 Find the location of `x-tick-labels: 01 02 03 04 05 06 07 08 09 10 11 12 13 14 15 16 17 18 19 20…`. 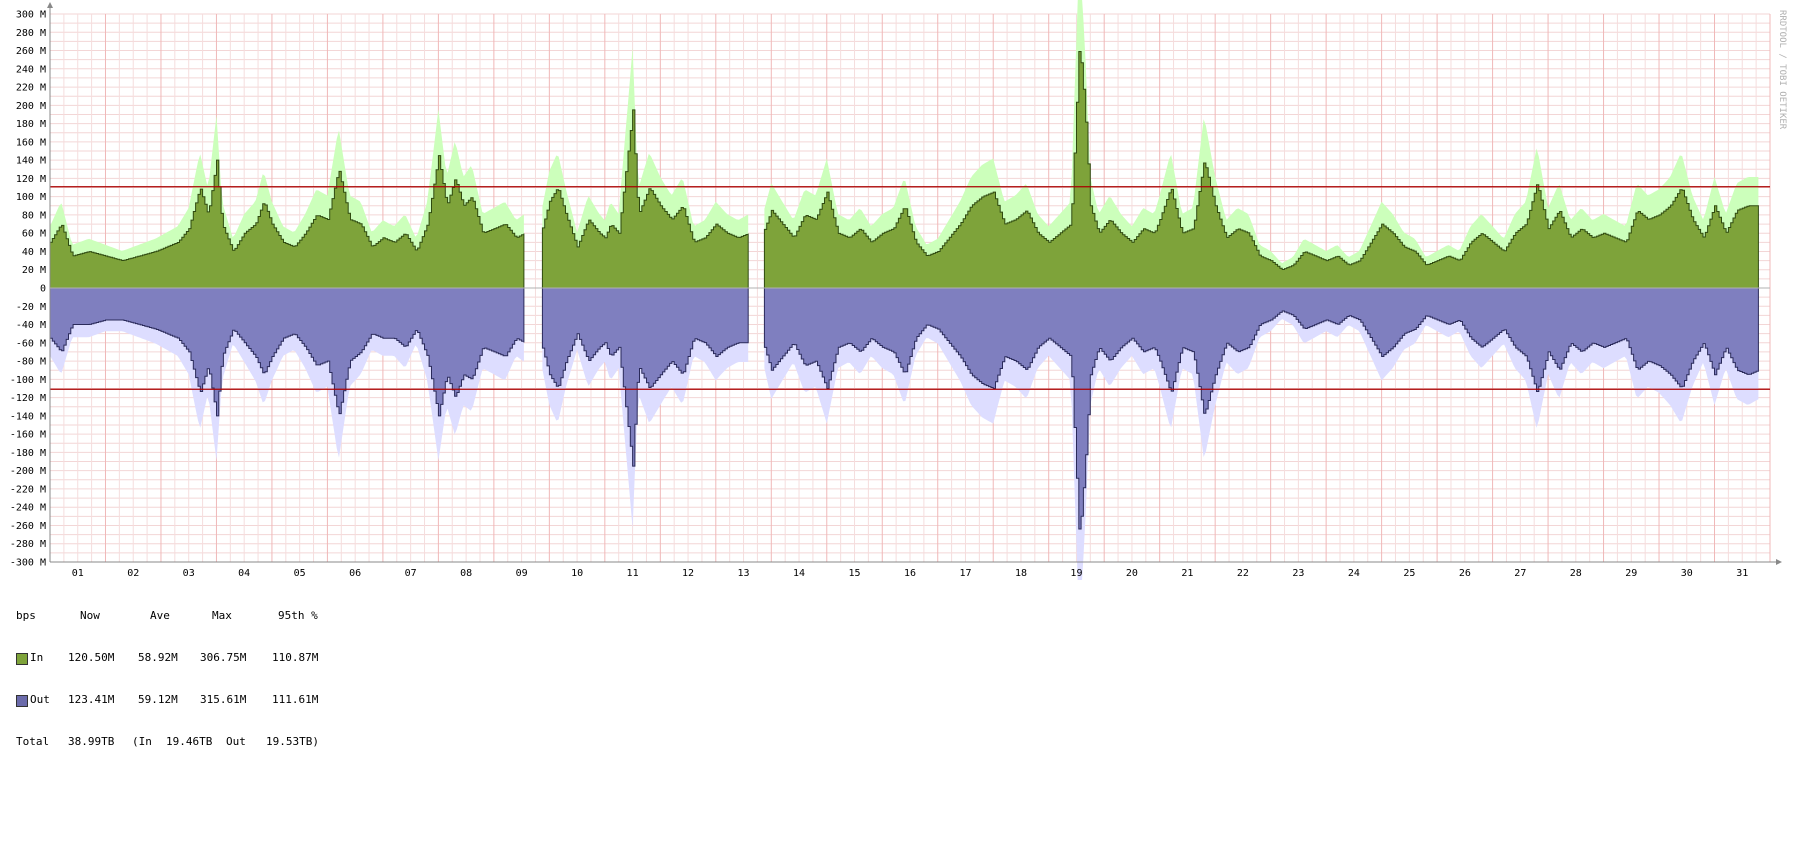

x-tick-labels: 01 02 03 04 05 06 07 08 09 10 11 12 13 14 15 16 17 18 19 20… is located at coordinates (910, 573).